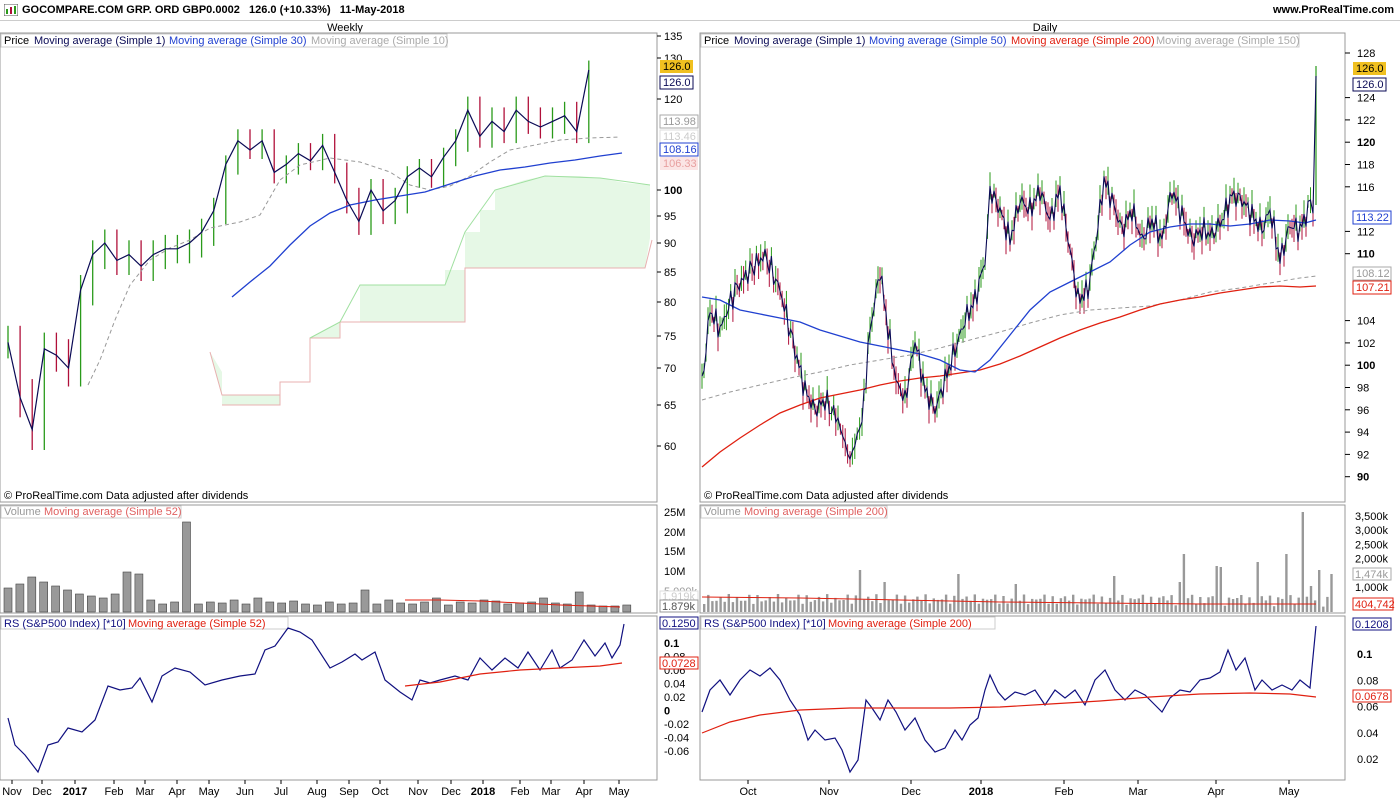  What do you see at coordinates (1363, 455) in the screenshot?
I see `price-tick-label: 92` at bounding box center [1363, 455].